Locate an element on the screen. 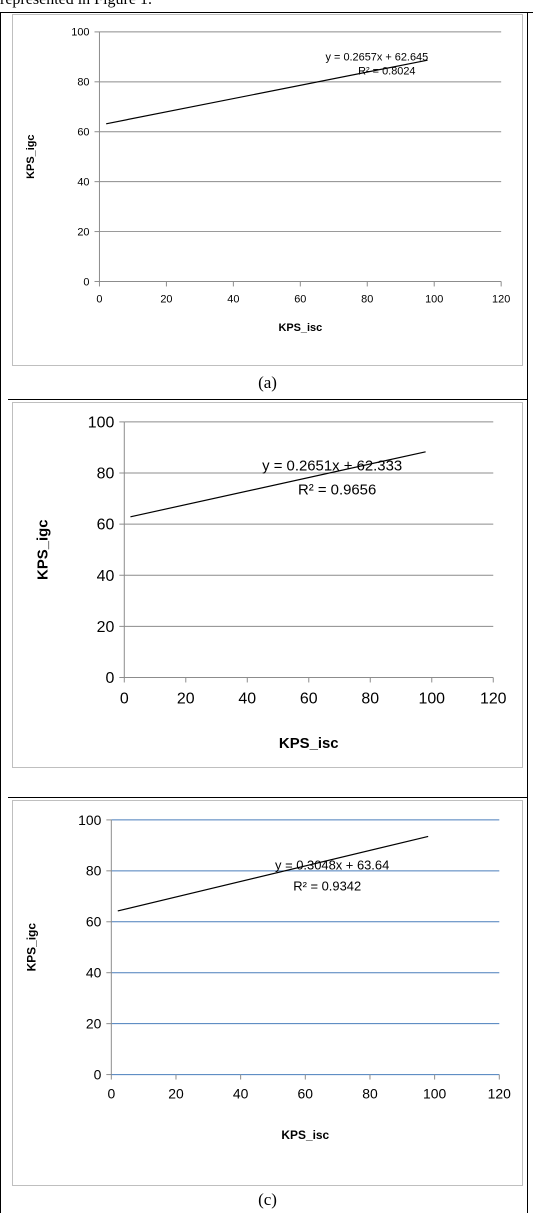 This screenshot has width=533, height=1213. trendline-equation: y = 0.2657x + 62.645 is located at coordinates (377, 58).